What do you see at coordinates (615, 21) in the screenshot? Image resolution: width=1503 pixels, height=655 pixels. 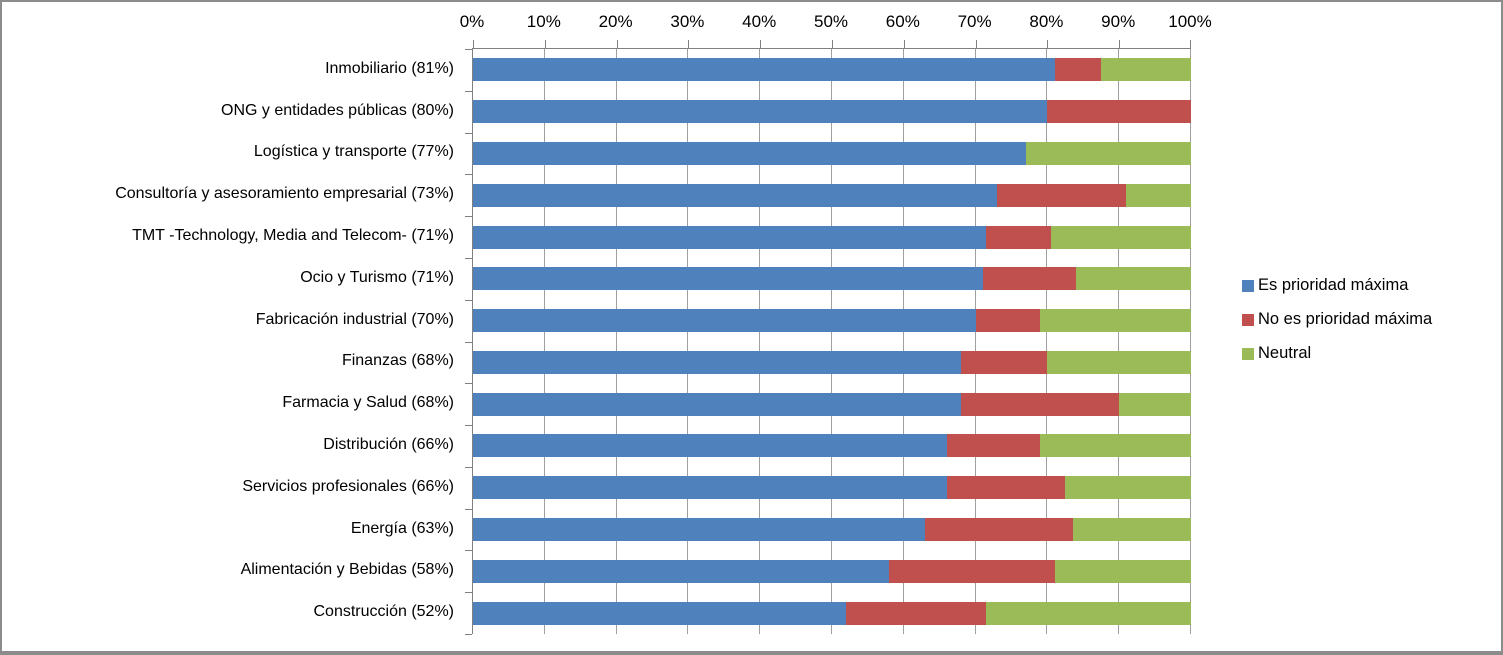 I see `x-tick-label: 20%` at bounding box center [615, 21].